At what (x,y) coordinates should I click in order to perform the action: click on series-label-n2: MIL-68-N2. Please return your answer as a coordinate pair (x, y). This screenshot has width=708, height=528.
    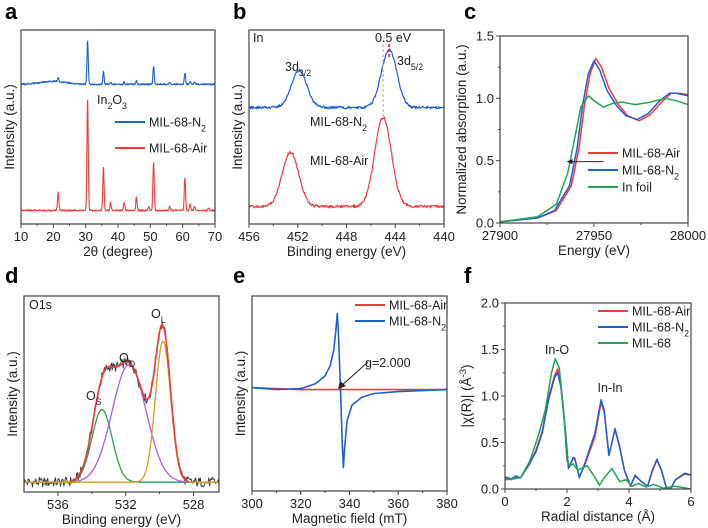
    Looking at the image, I should click on (338, 124).